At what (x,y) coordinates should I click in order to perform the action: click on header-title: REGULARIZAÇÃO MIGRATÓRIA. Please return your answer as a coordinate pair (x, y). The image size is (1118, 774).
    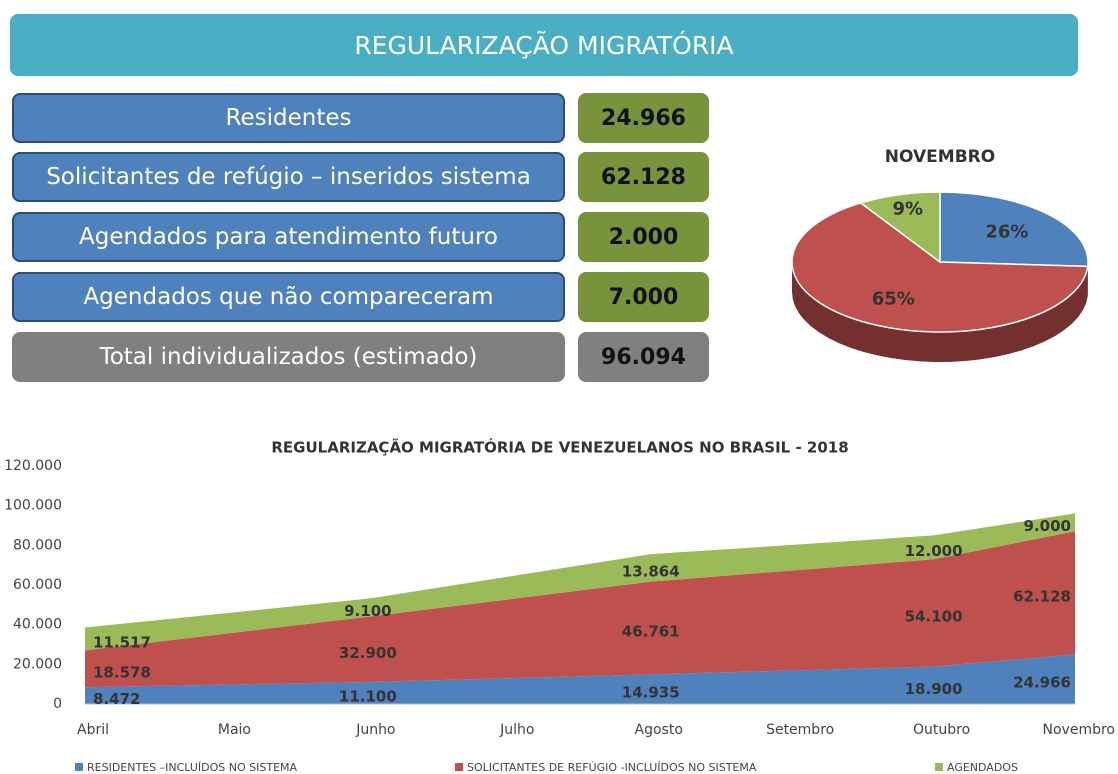
    Looking at the image, I should click on (544, 45).